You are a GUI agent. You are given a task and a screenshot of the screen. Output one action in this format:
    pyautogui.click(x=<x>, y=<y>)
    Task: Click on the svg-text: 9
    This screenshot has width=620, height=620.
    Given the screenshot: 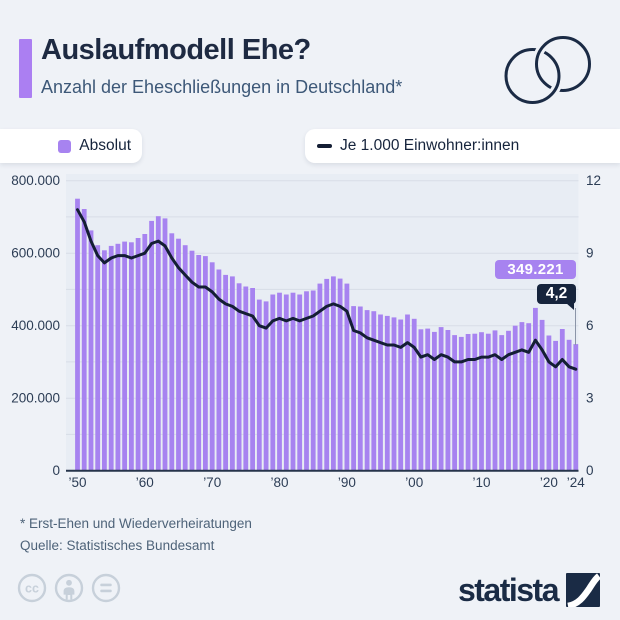 What is the action you would take?
    pyautogui.click(x=590, y=253)
    